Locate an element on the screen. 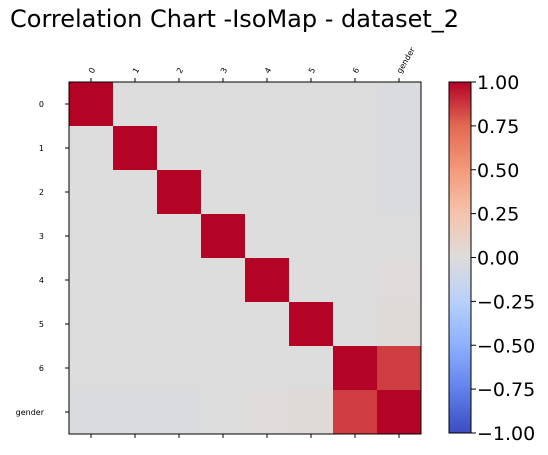 This screenshot has height=455, width=548. y-tick-labels: 0 1 2 3 4 5 6 gender is located at coordinates (42, 258).